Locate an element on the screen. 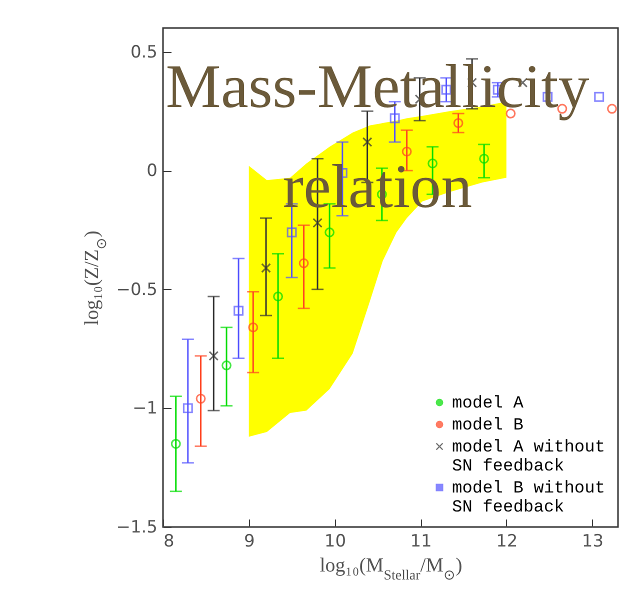  legend-label: model B without SN feedback is located at coordinates (529, 499).